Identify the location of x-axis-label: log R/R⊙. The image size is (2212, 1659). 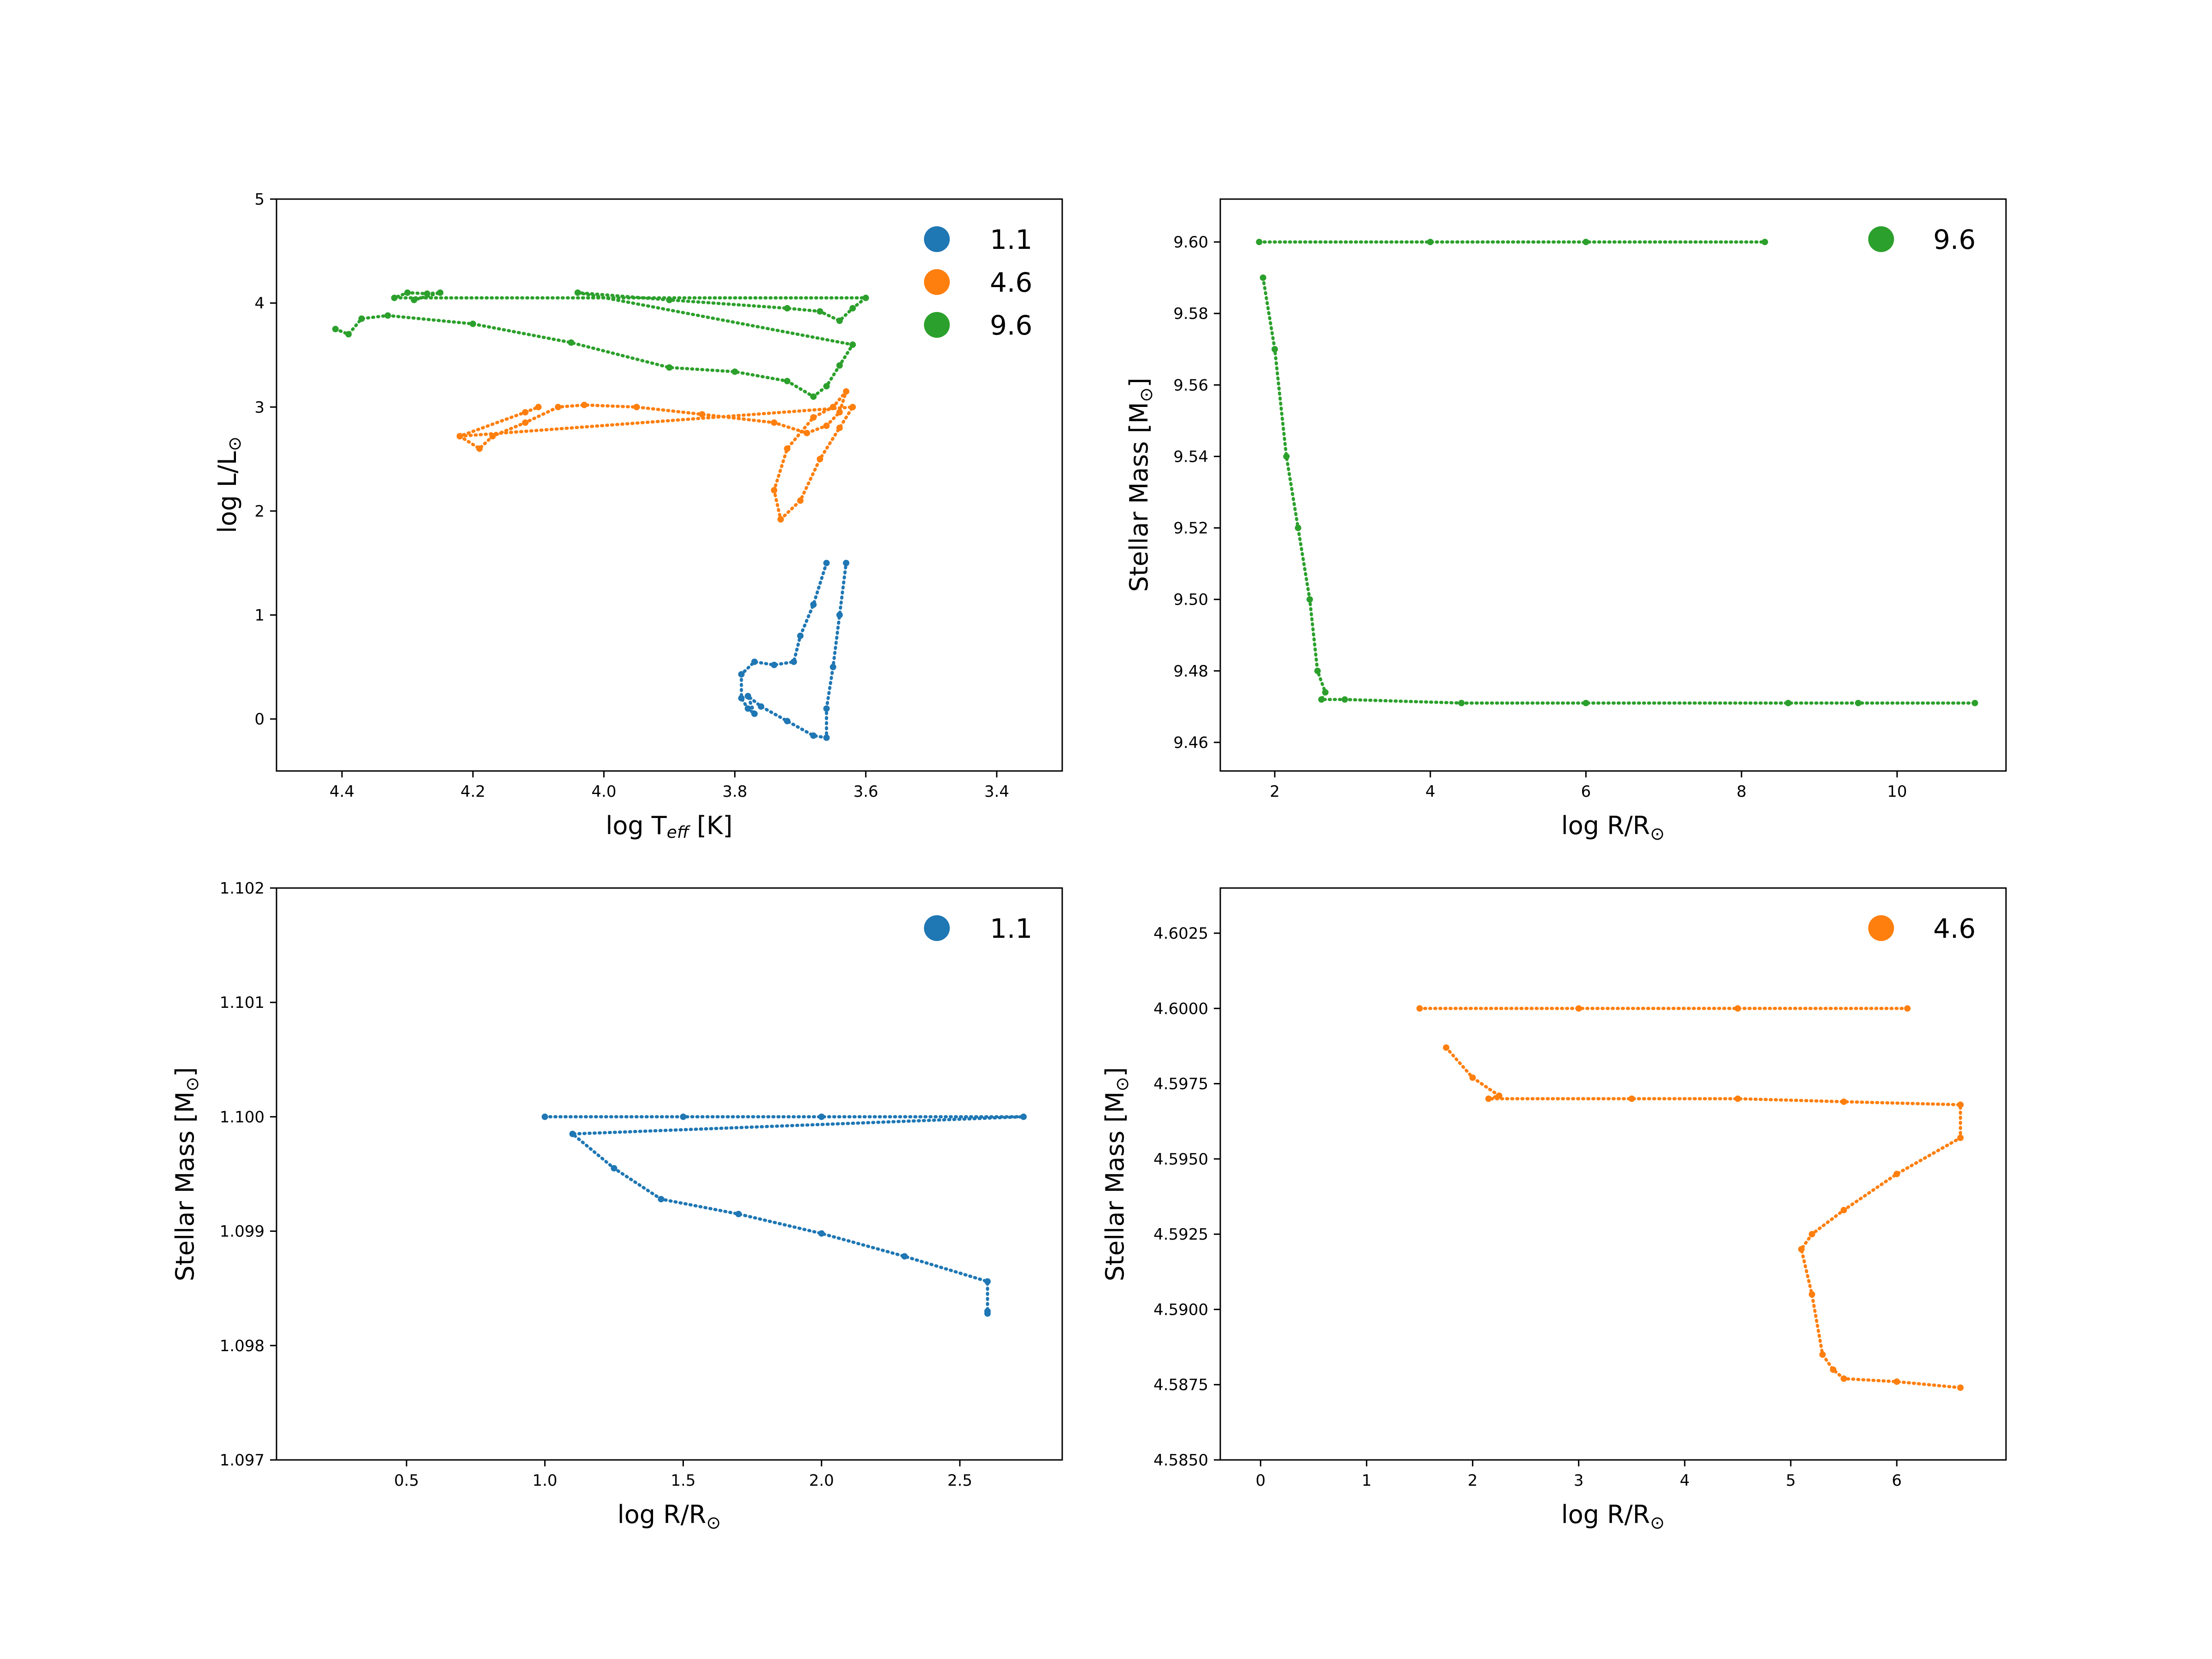
(1613, 827).